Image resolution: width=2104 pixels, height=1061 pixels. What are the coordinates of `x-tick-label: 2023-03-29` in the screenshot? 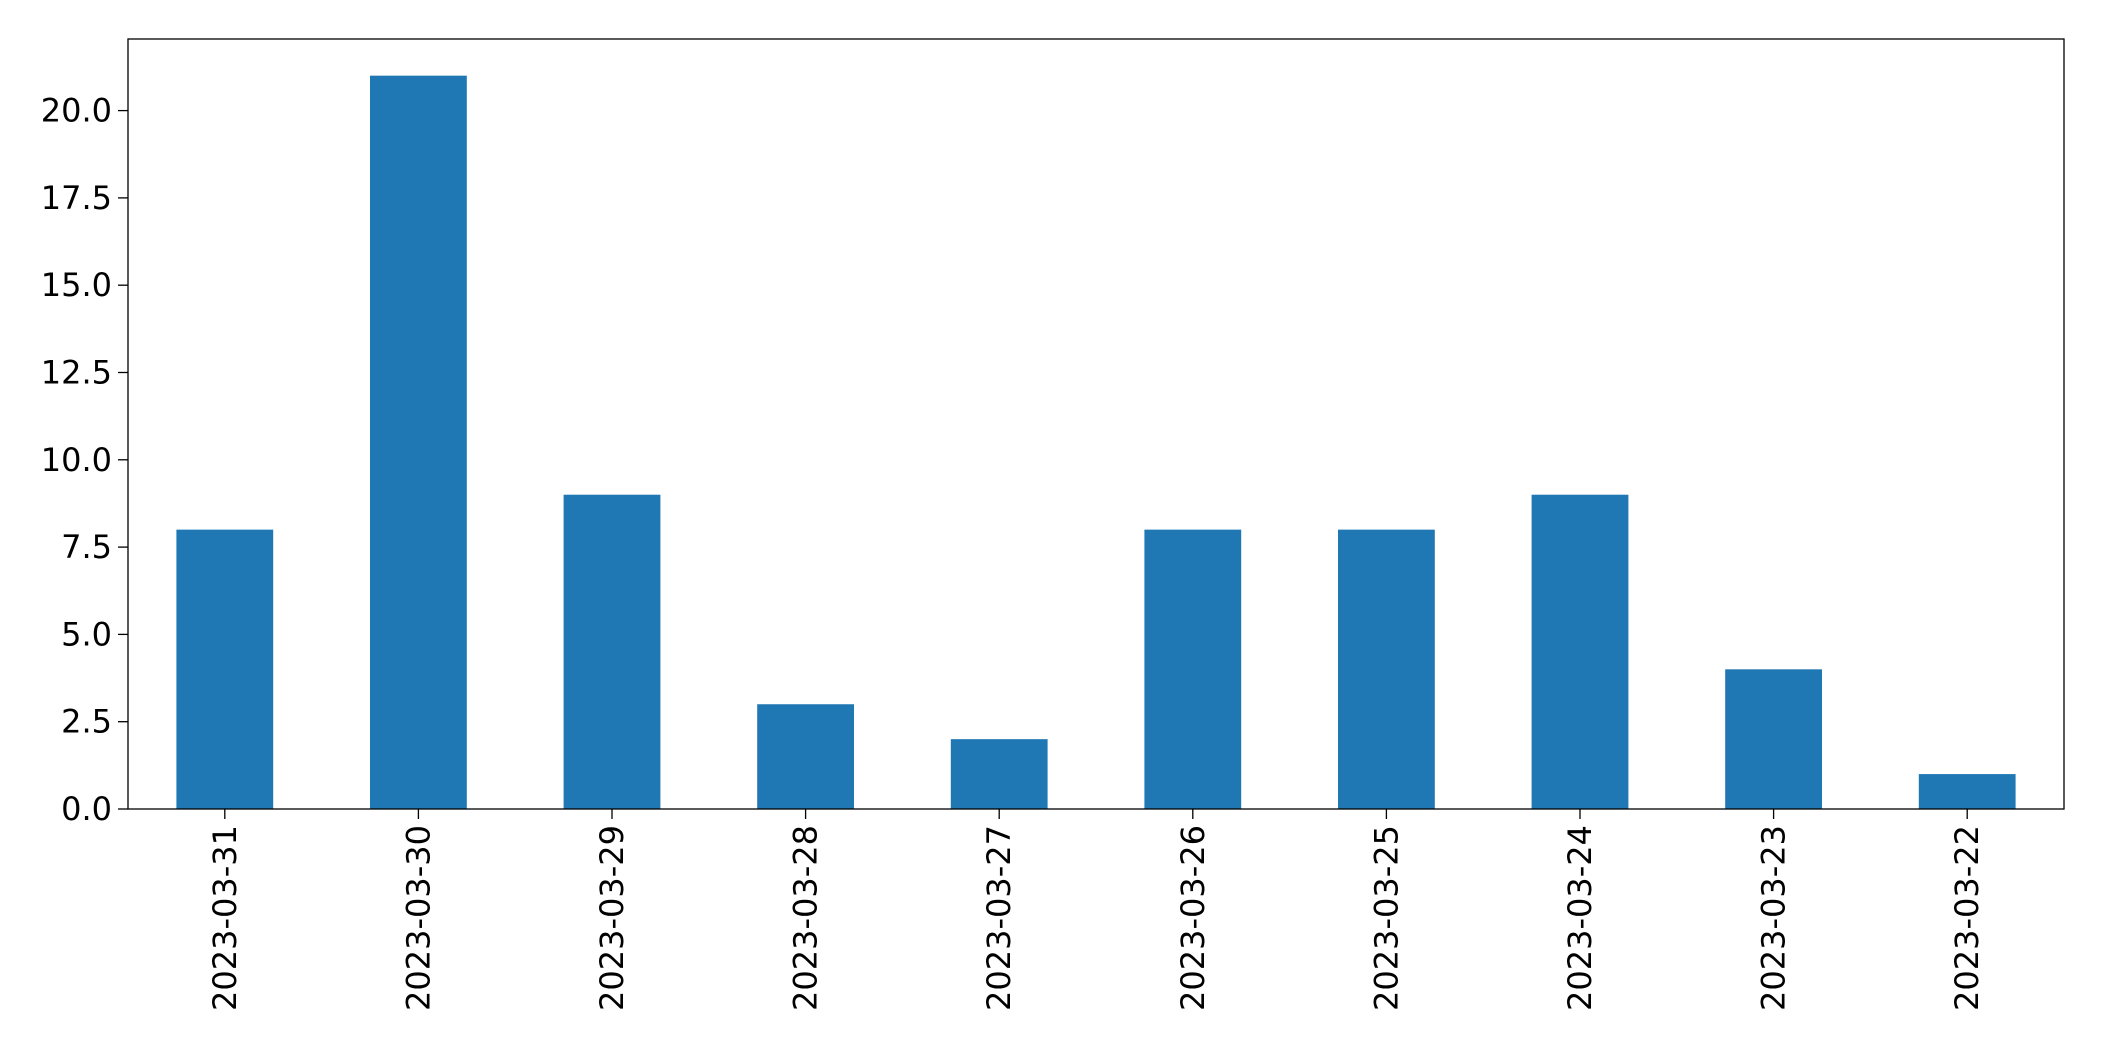 It's located at (612, 918).